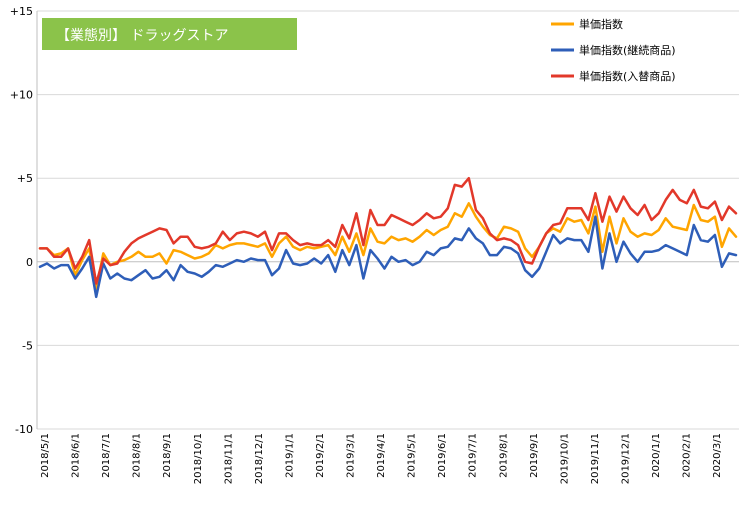 The height and width of the screenshot is (509, 743). What do you see at coordinates (627, 50) in the screenshot?
I see `legend-label: 単価指数(継続商品)` at bounding box center [627, 50].